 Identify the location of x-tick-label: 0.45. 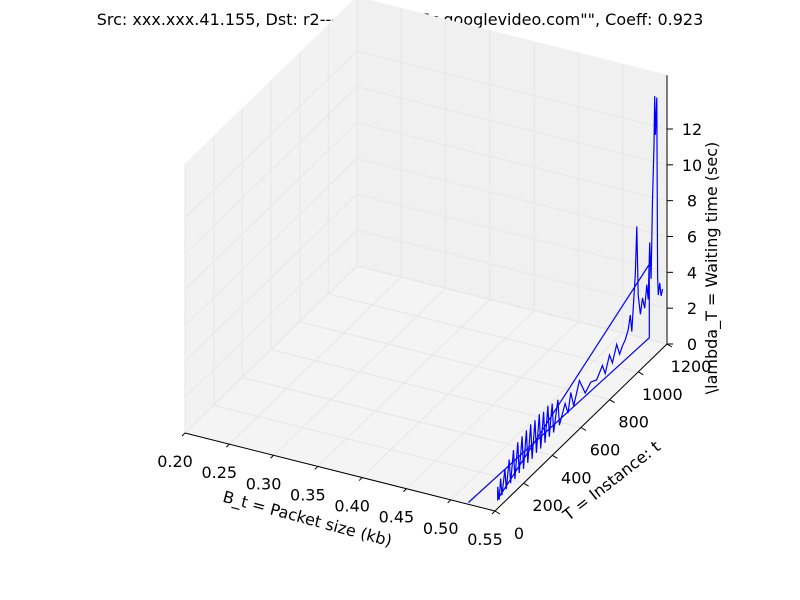
(397, 517).